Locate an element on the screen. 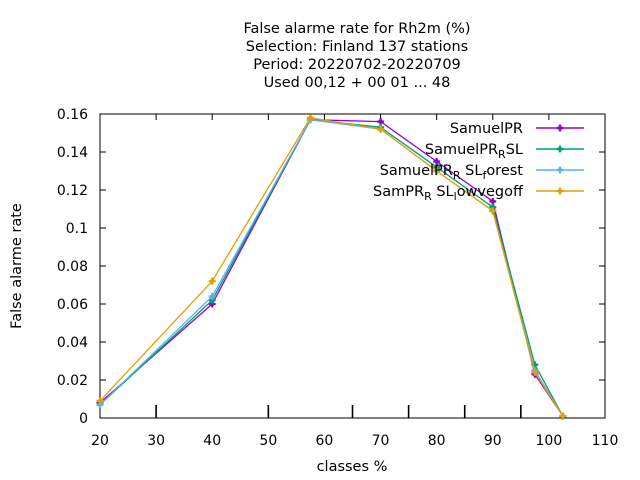 The height and width of the screenshot is (480, 640). legend-item: SamPRR SLlowvegoff is located at coordinates (478, 193).